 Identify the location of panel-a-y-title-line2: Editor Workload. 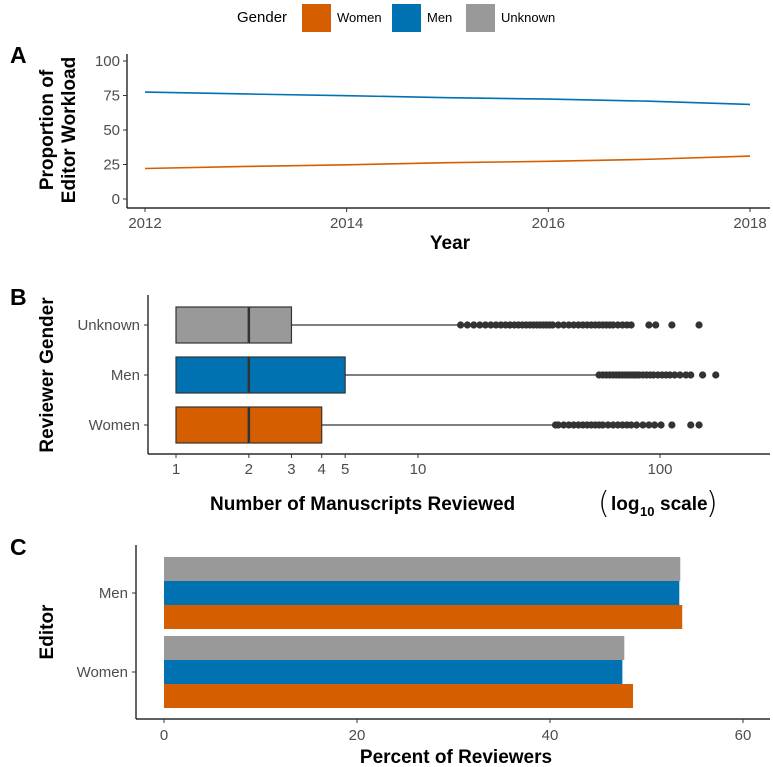
(69, 130).